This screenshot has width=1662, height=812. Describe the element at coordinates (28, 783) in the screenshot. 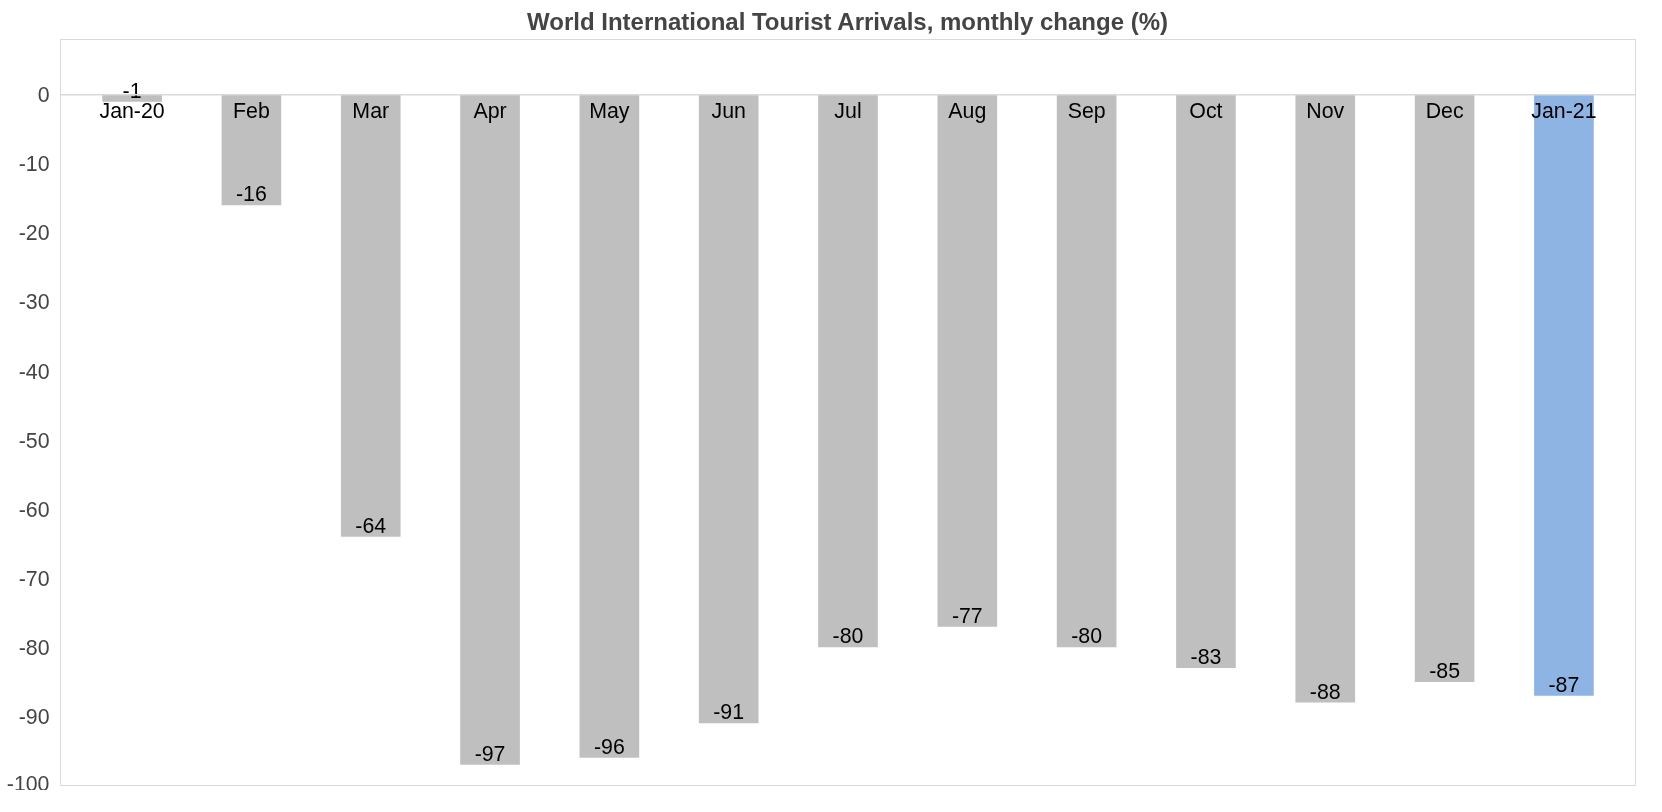

I see `y-tick-label: -100` at that location.